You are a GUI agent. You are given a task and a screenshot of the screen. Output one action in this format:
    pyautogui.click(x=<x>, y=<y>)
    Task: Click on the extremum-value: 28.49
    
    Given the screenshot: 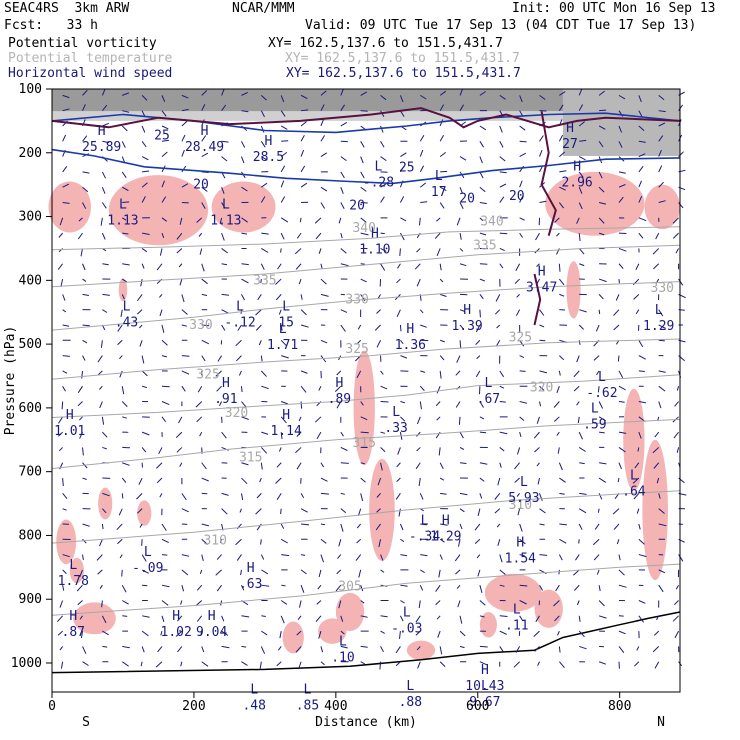 What is the action you would take?
    pyautogui.click(x=204, y=147)
    